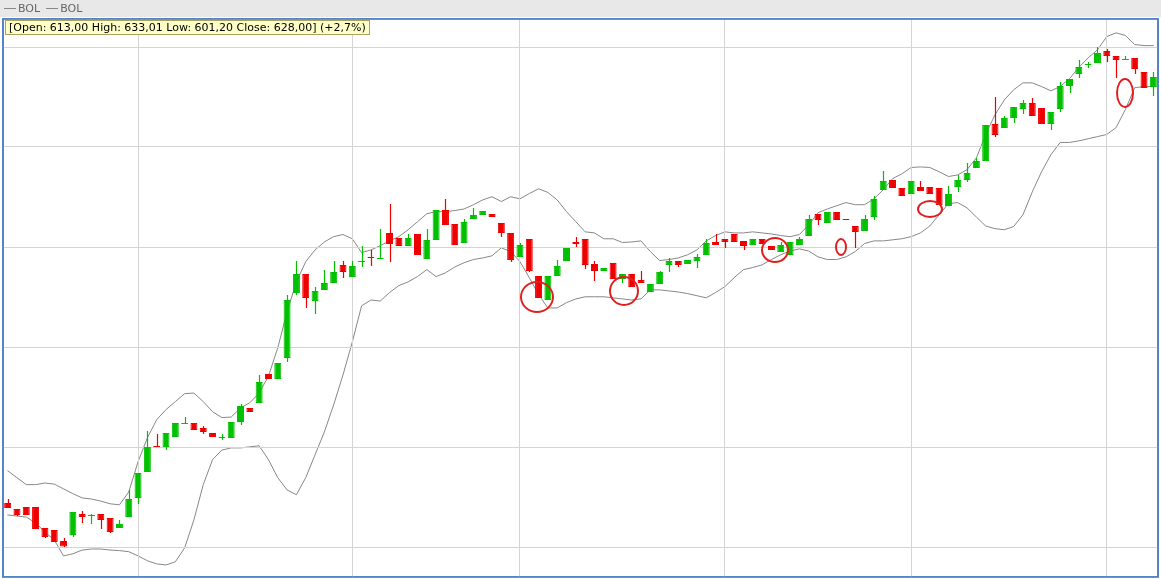  What do you see at coordinates (187, 27) in the screenshot?
I see `annotation: [Open: 613,00 High: 633,01 Low: 601,20 Close: 628,00] (+2,7%)` at bounding box center [187, 27].